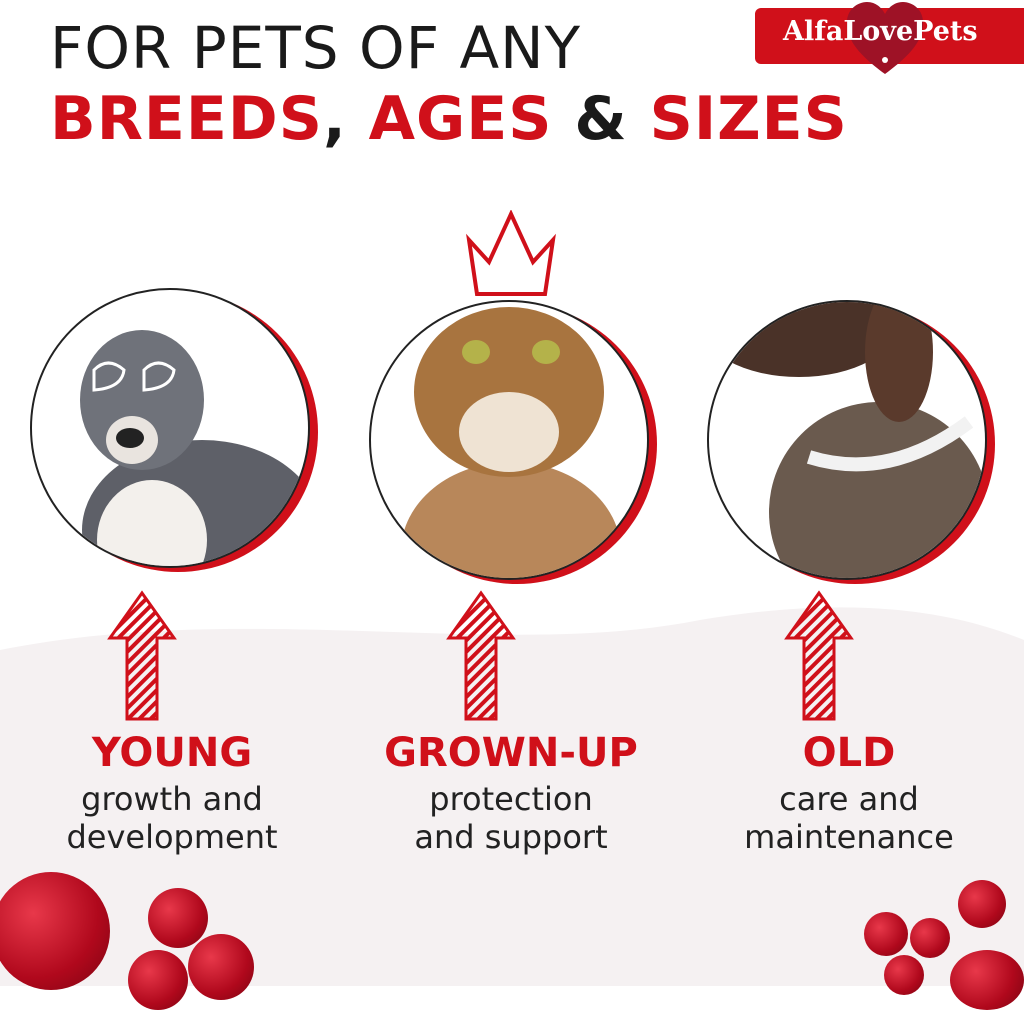 This screenshot has height=1010, width=1024. I want to click on stage-label: OLD, so click(849, 753).